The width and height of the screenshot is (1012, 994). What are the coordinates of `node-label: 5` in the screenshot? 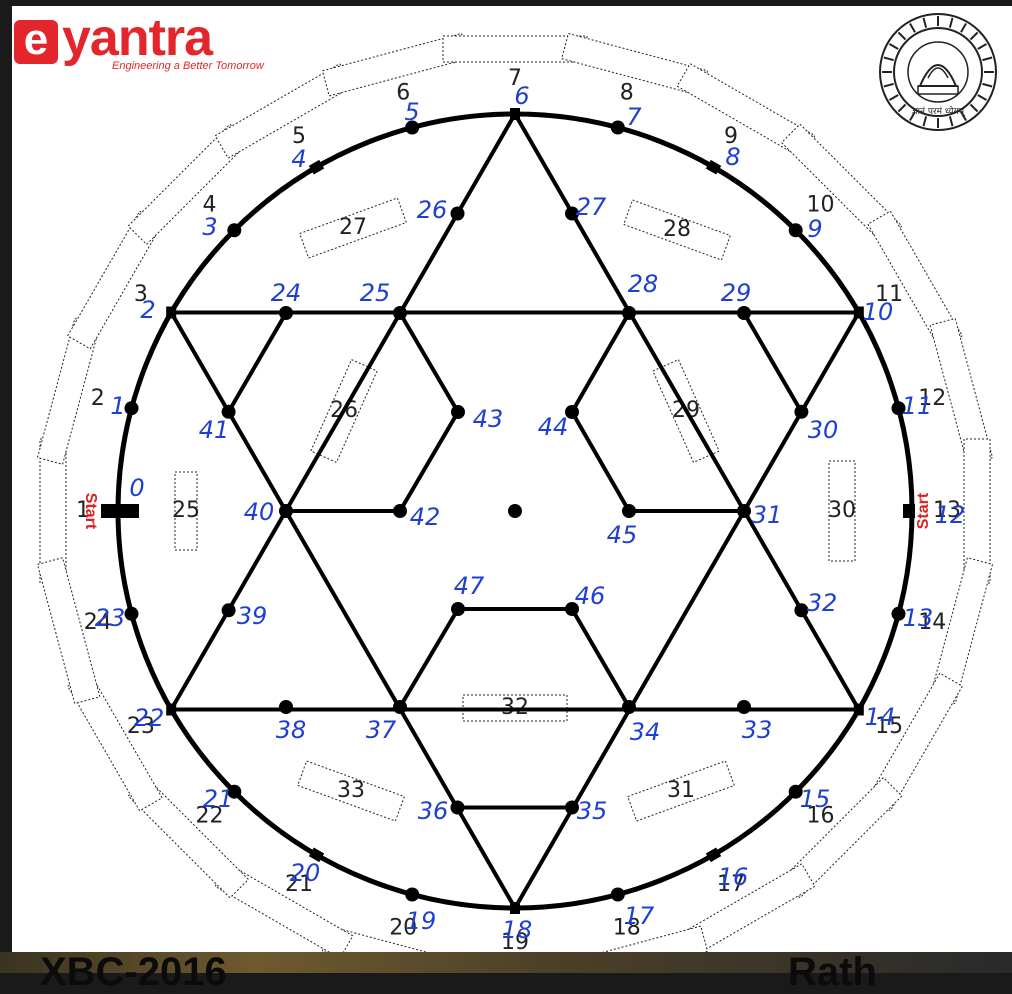 It's located at (411, 112).